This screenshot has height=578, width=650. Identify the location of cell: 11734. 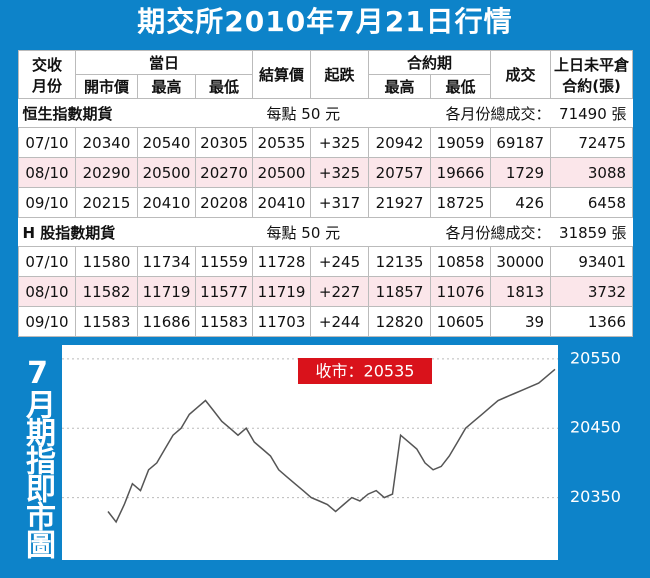
(166, 261).